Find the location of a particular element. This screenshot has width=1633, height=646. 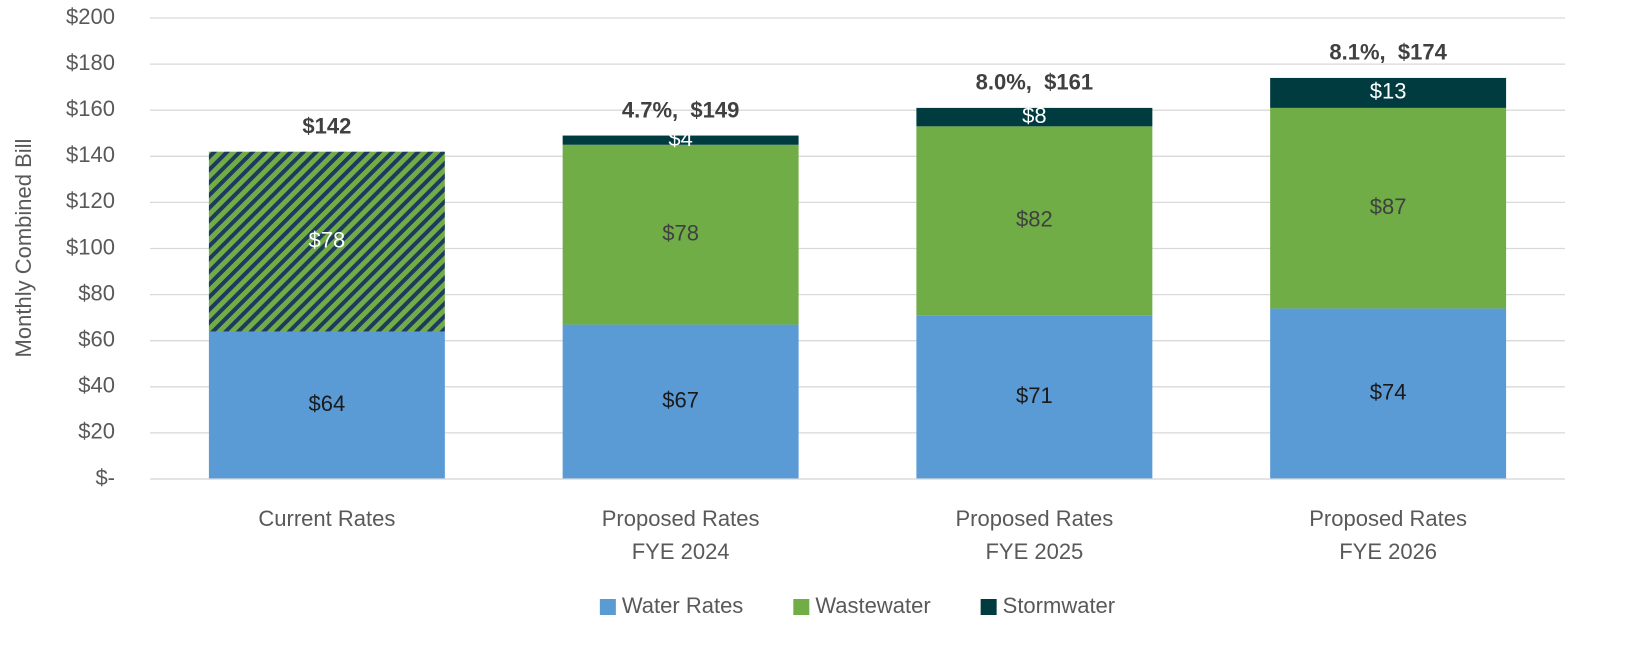

x-tick-label: FYE 2024 is located at coordinates (681, 551).